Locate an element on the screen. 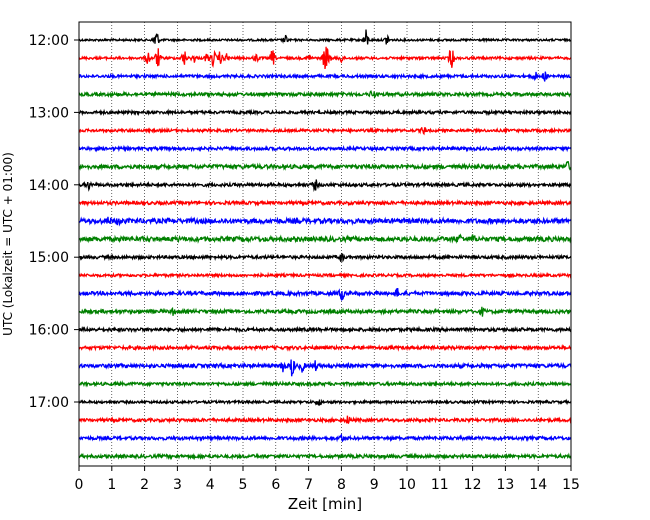 This screenshot has height=520, width=650. x-tick-label-0: 0 is located at coordinates (79, 485).